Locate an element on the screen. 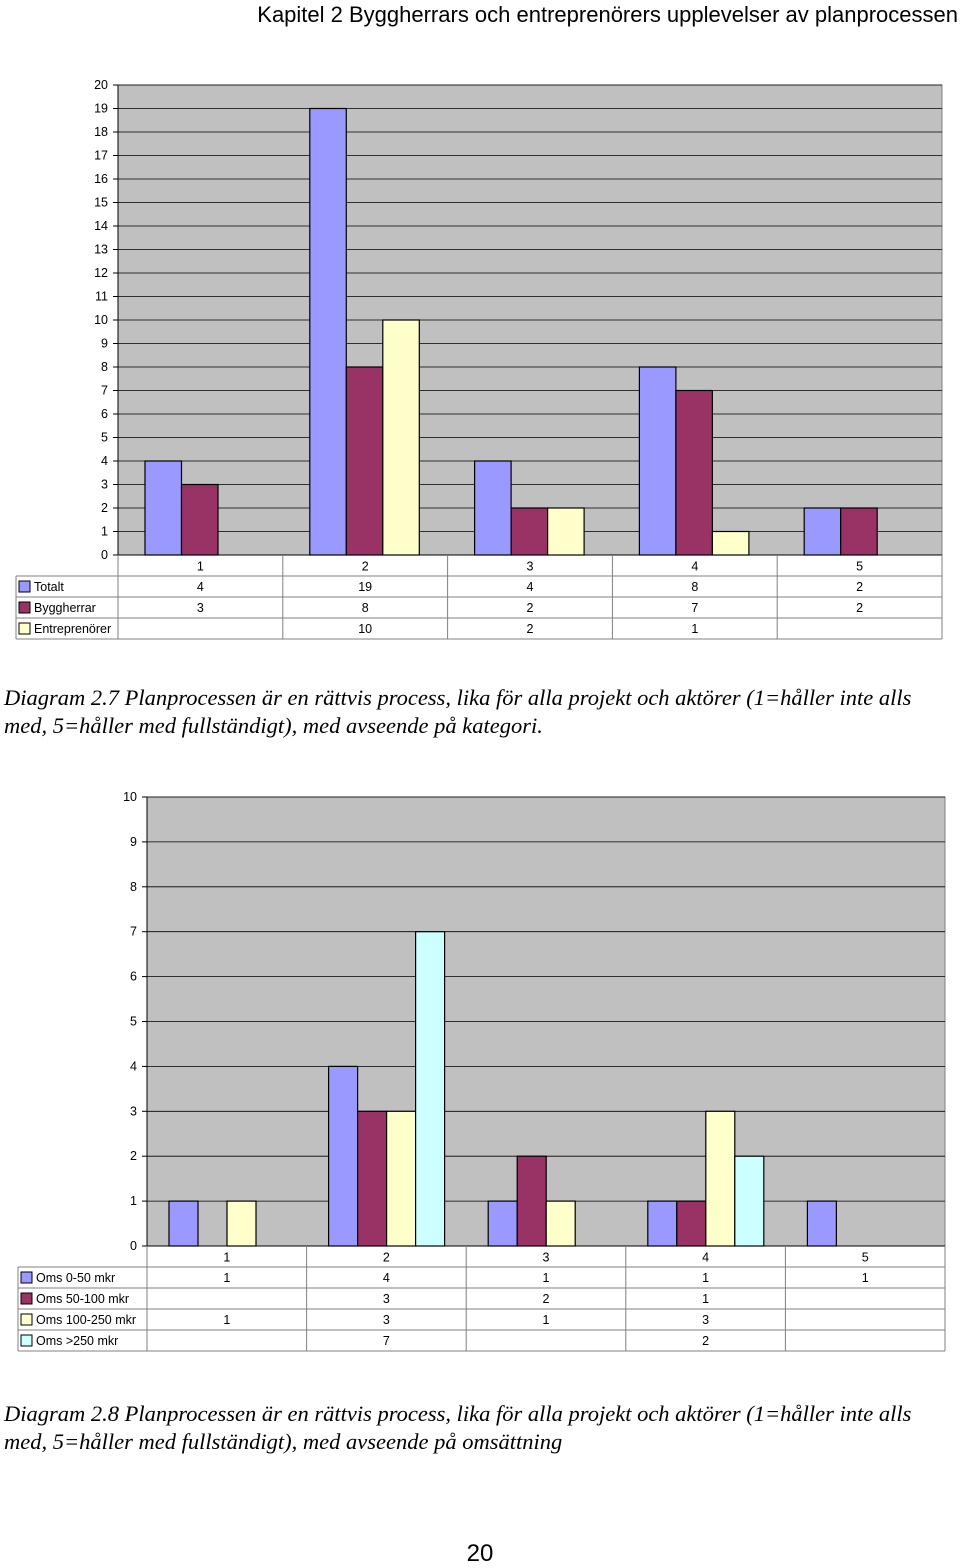  y-tick-label: 8 is located at coordinates (104, 367).